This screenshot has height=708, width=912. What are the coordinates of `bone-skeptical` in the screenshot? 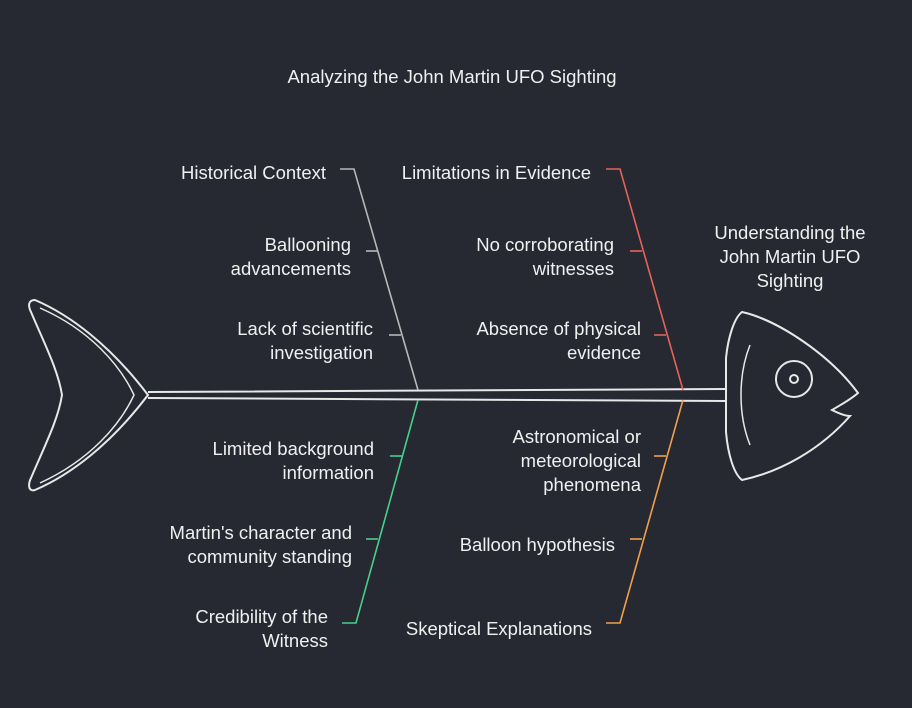 It's located at (645, 511).